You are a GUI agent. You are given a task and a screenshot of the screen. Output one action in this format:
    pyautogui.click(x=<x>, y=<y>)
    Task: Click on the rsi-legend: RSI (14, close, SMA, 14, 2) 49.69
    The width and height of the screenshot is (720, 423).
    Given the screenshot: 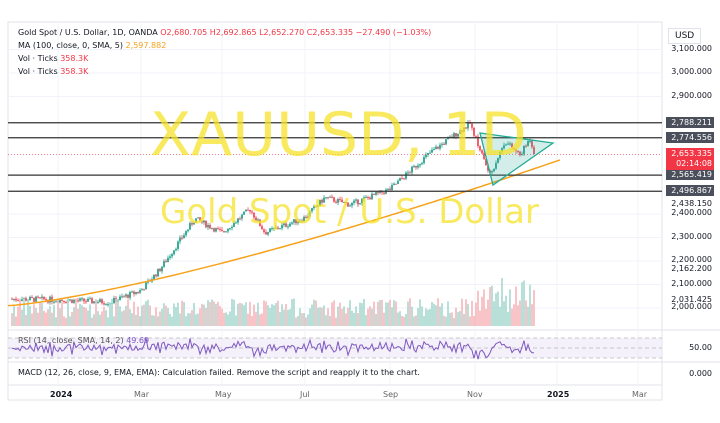 What is the action you would take?
    pyautogui.click(x=83, y=340)
    